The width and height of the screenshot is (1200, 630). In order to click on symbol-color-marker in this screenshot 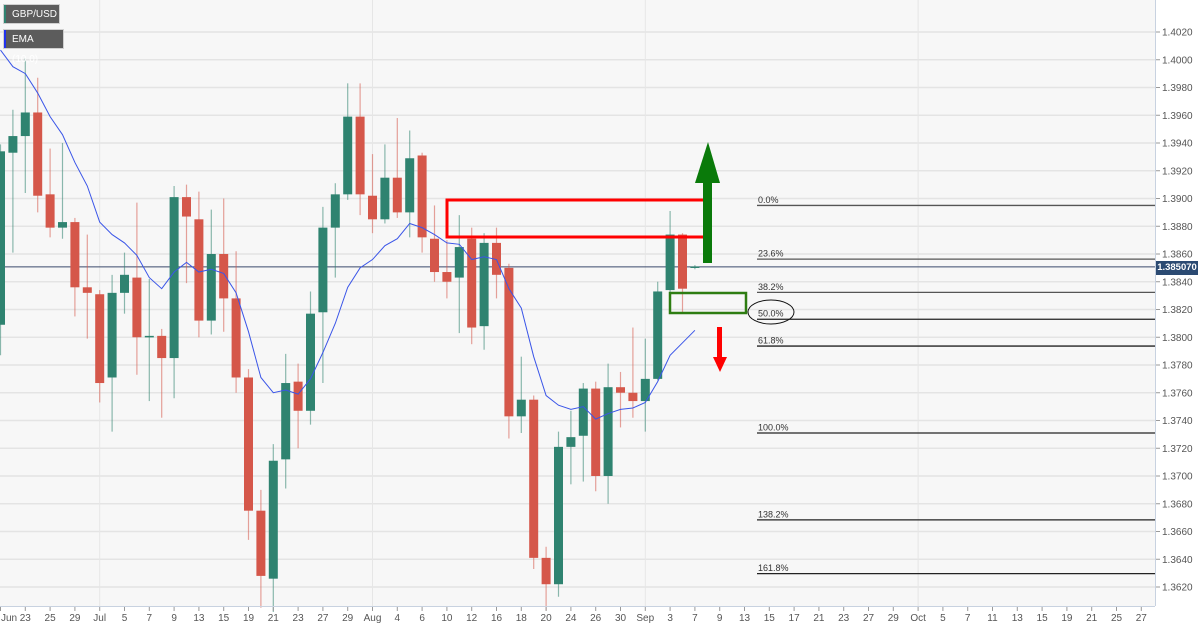, I will do `click(5, 14)`.